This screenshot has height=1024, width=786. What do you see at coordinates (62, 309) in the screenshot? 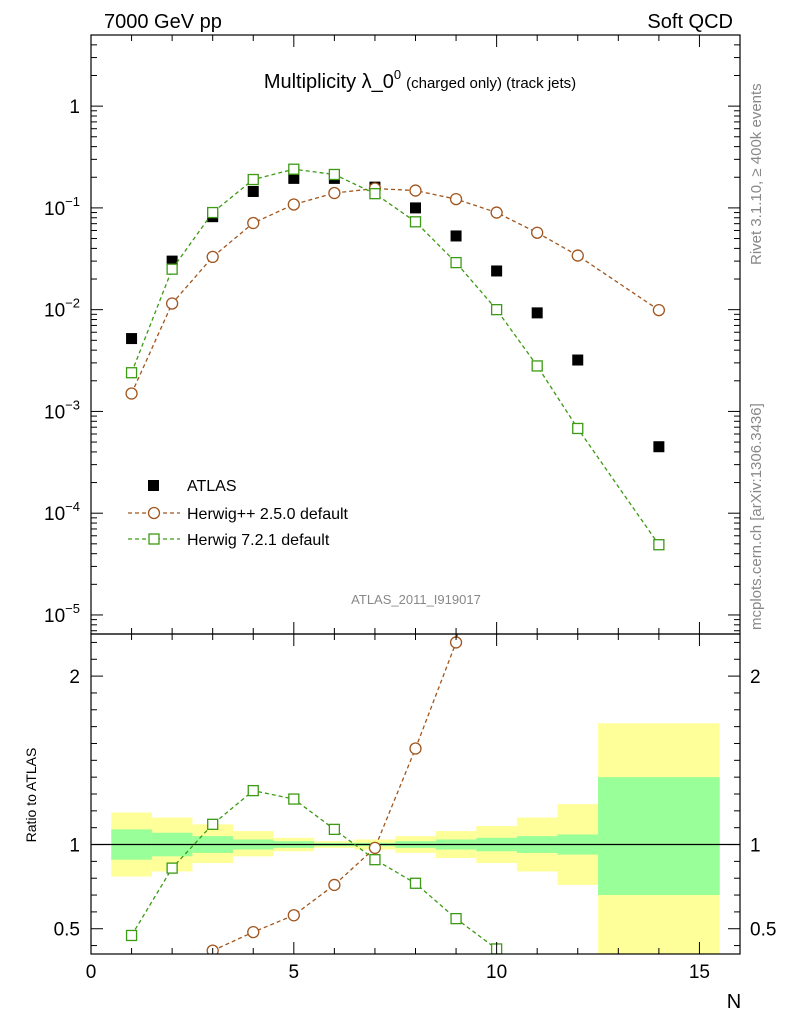
I see `main-y-tick-label: 10⁻²` at bounding box center [62, 309].